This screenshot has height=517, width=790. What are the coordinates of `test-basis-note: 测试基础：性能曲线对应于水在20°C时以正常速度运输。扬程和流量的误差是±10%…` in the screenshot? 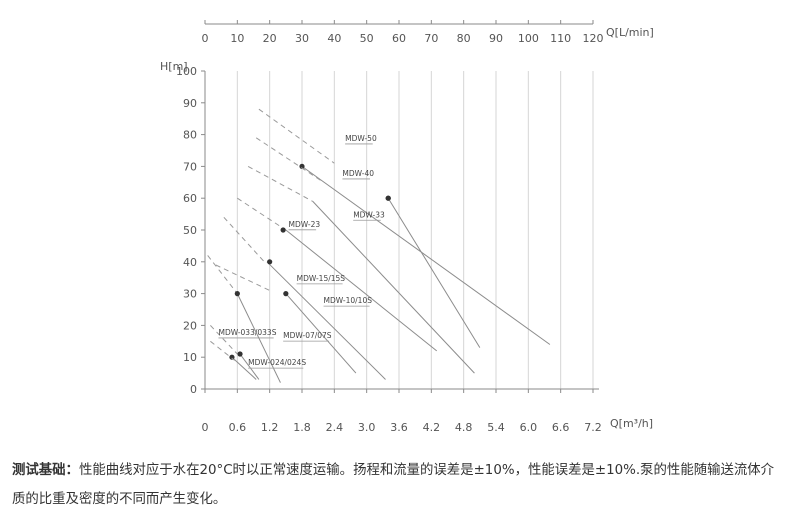 It's located at (397, 485).